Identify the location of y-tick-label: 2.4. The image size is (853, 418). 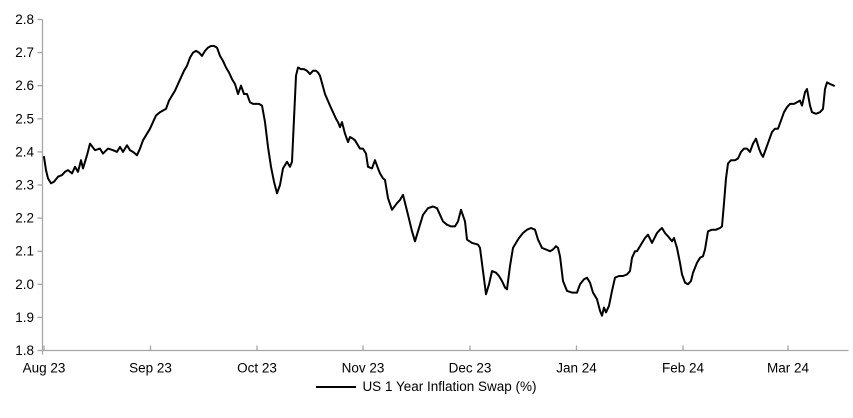
(24, 151).